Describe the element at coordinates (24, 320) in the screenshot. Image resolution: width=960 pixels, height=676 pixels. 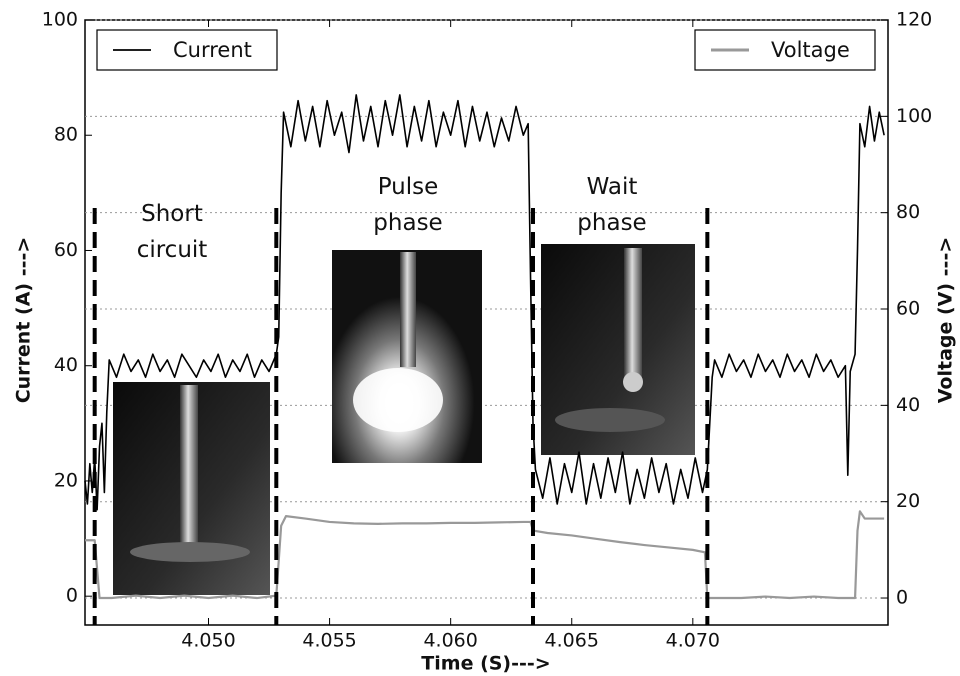
I see `y-axis-label: Current (A) --->` at that location.